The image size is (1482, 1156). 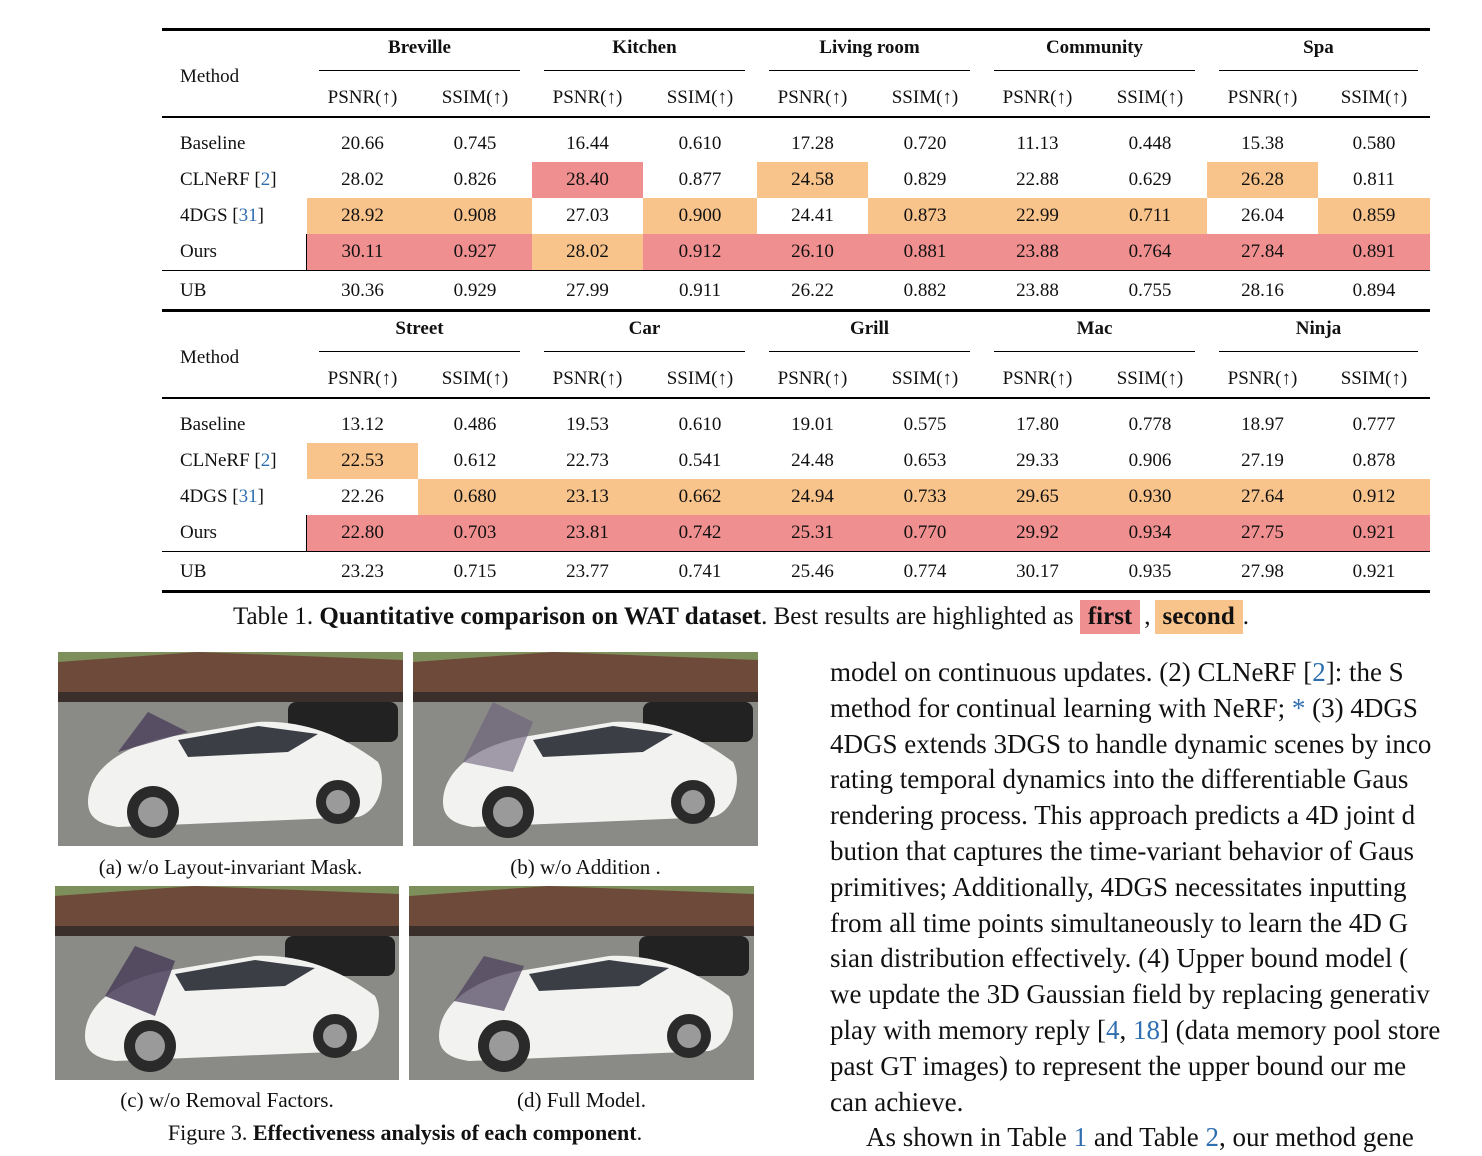 What do you see at coordinates (444, 1132) in the screenshot?
I see `figure-caption-bold: Effectiveness analysis of each component` at bounding box center [444, 1132].